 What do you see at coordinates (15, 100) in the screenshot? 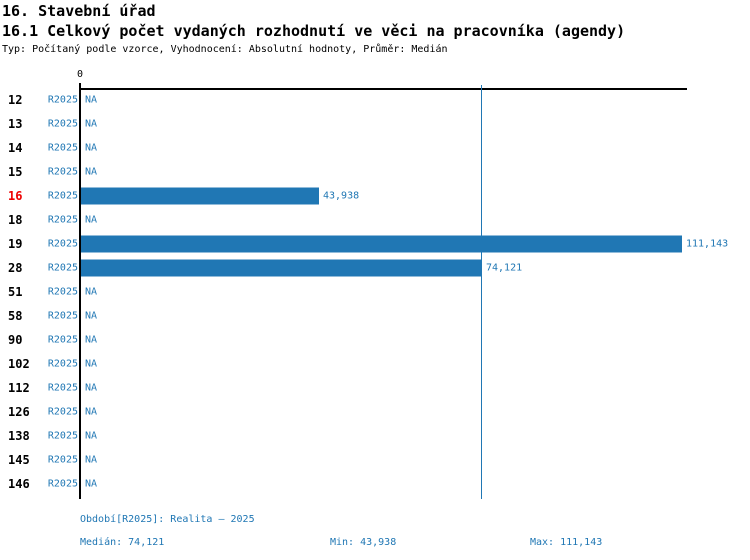
I see `row-id-label: 12` at bounding box center [15, 100].